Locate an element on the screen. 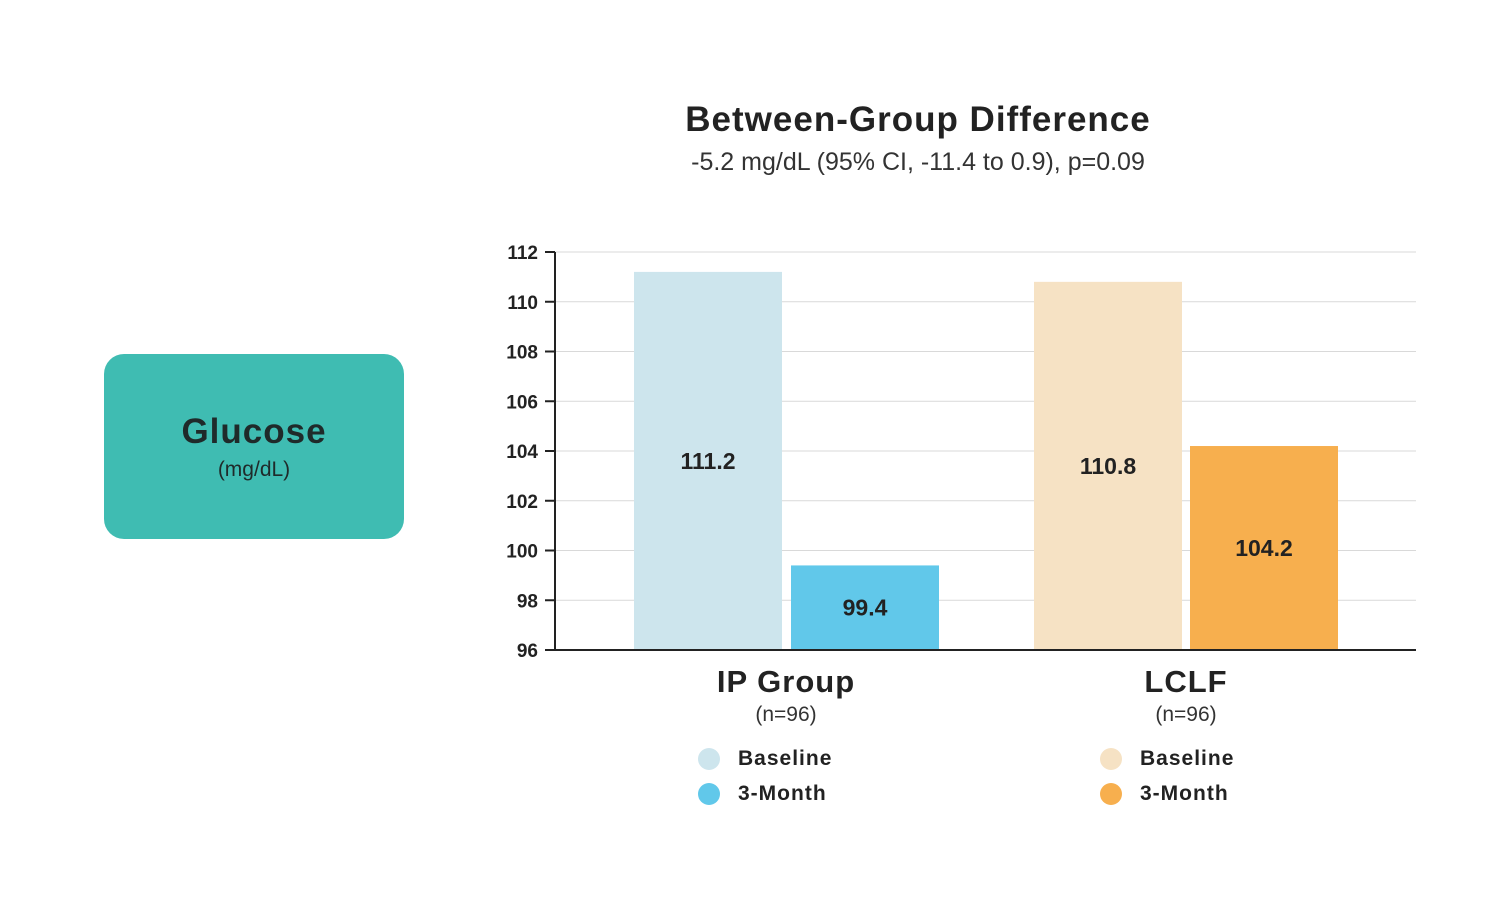 This screenshot has height=917, width=1500. y-tick-label: 100 is located at coordinates (522, 552).